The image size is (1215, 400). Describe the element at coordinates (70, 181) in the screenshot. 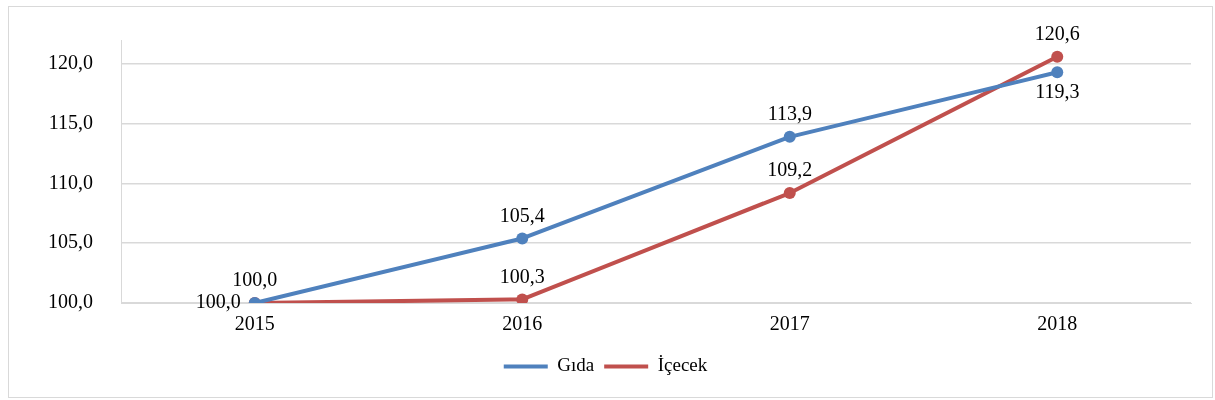

I see `y-tick-label: 110,0` at that location.